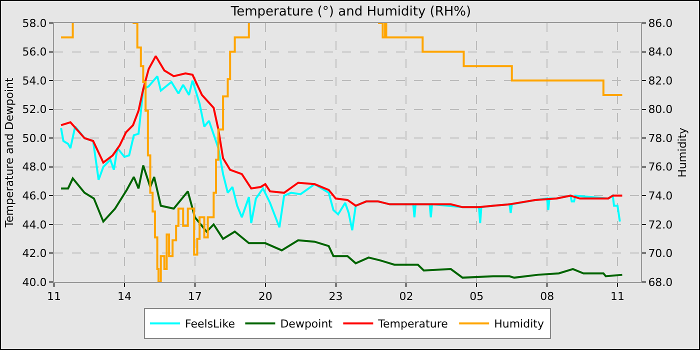 This screenshot has height=350, width=700. Describe the element at coordinates (210, 324) in the screenshot. I see `legend-label: FeelsLike` at that location.